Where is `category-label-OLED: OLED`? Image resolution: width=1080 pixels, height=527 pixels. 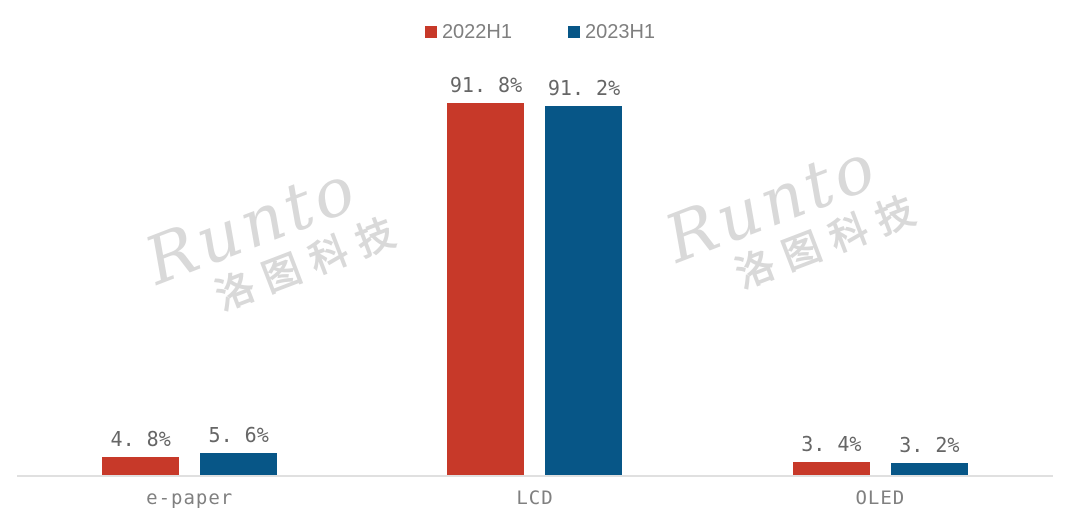
category-label-OLED: OLED is located at coordinates (880, 498).